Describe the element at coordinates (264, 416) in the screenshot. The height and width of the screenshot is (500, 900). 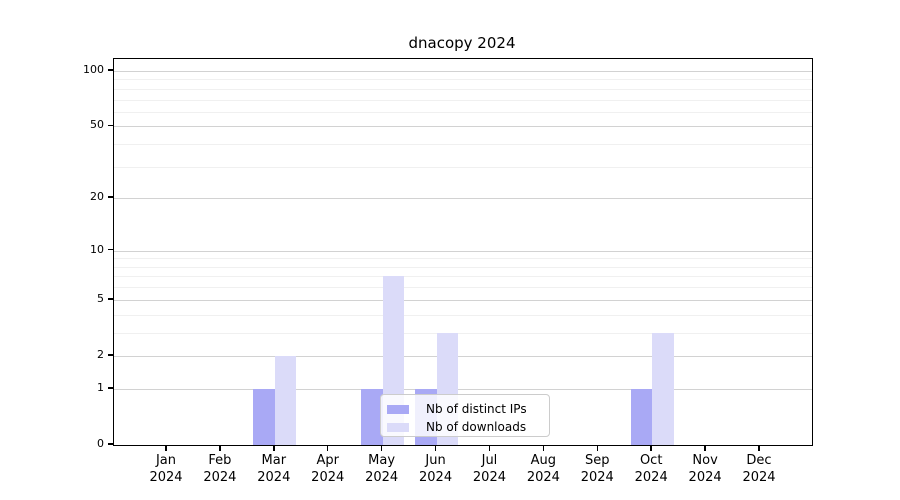
I see `bar-distinct-ips-mar` at that location.